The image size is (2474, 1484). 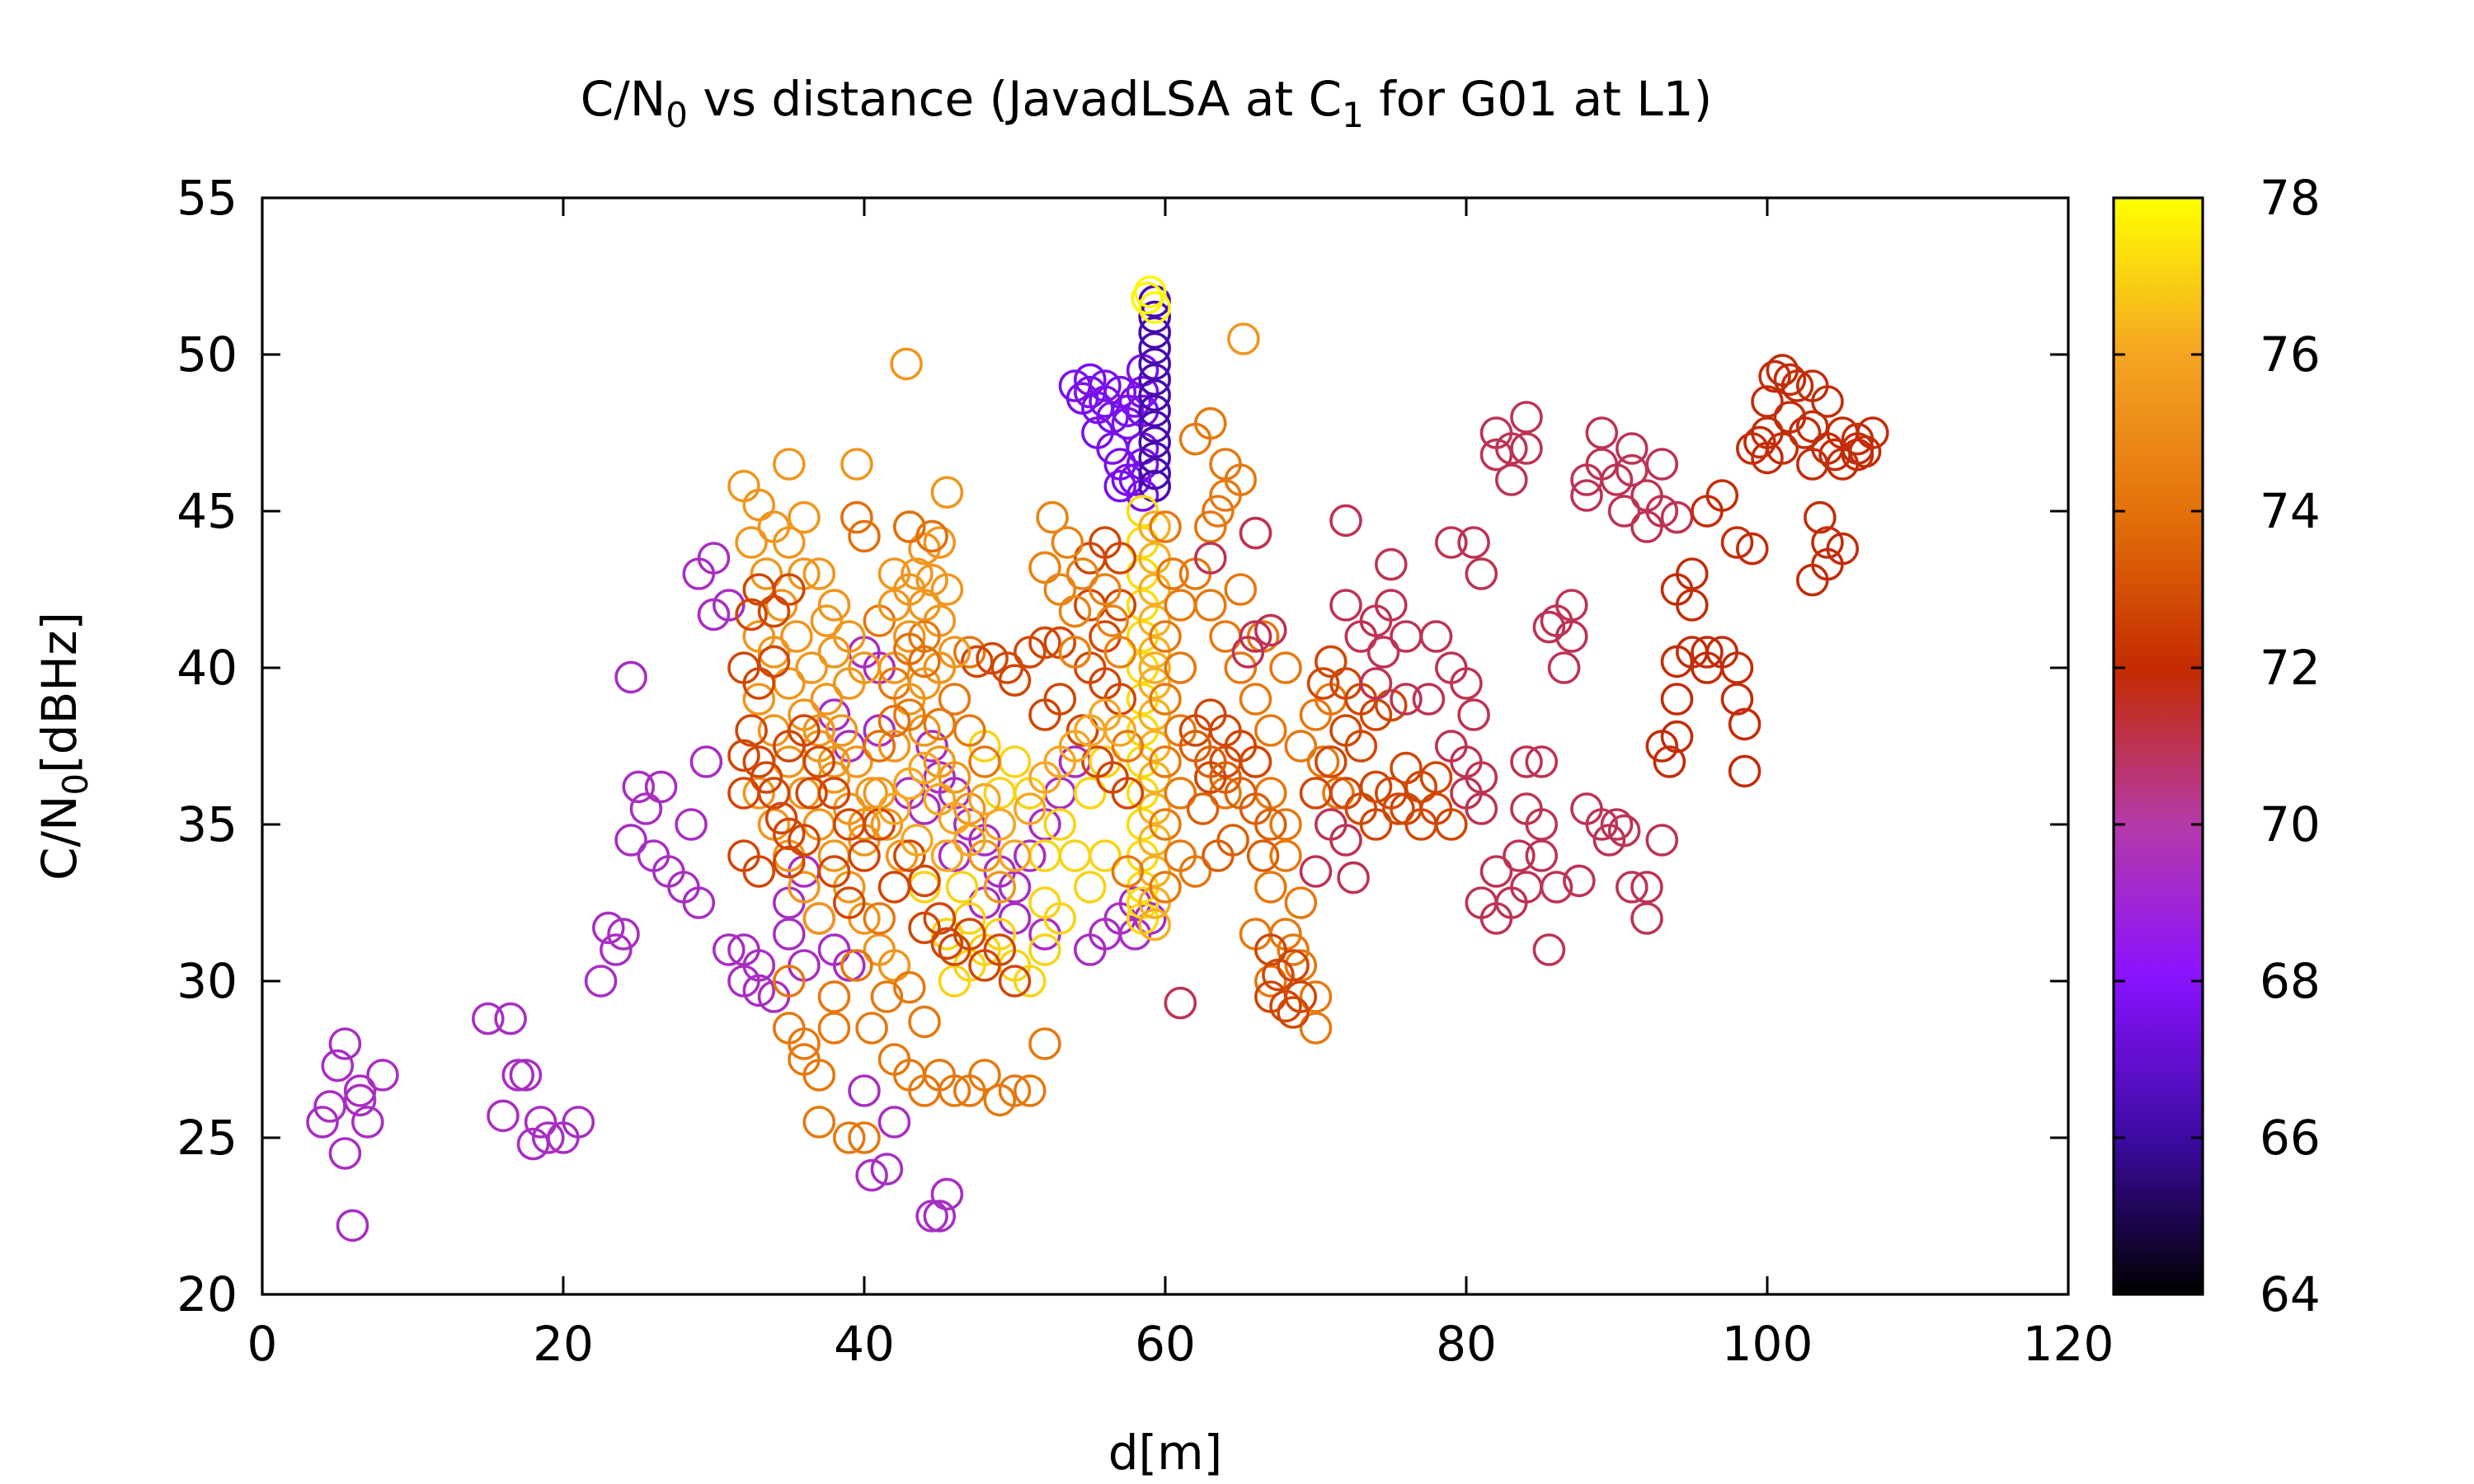 I want to click on title-suffix: for G01 at L1), so click(x=1538, y=99).